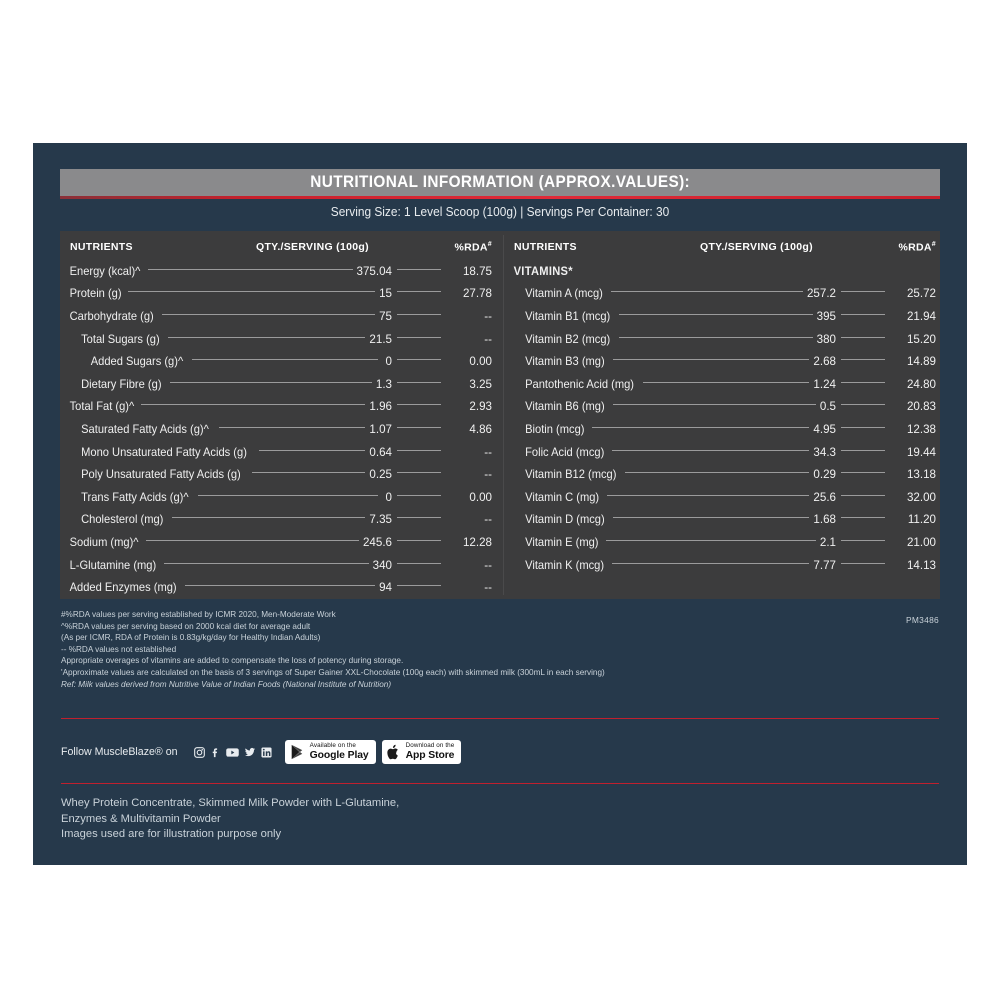  I want to click on column-divider, so click(503, 415).